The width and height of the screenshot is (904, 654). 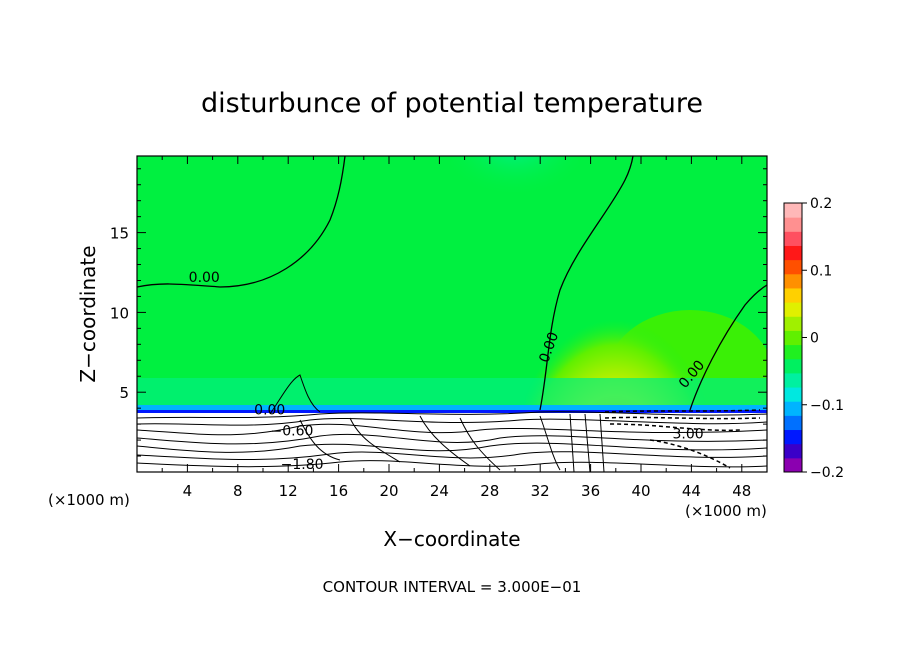 I want to click on x-tick-label: 32, so click(x=540, y=491).